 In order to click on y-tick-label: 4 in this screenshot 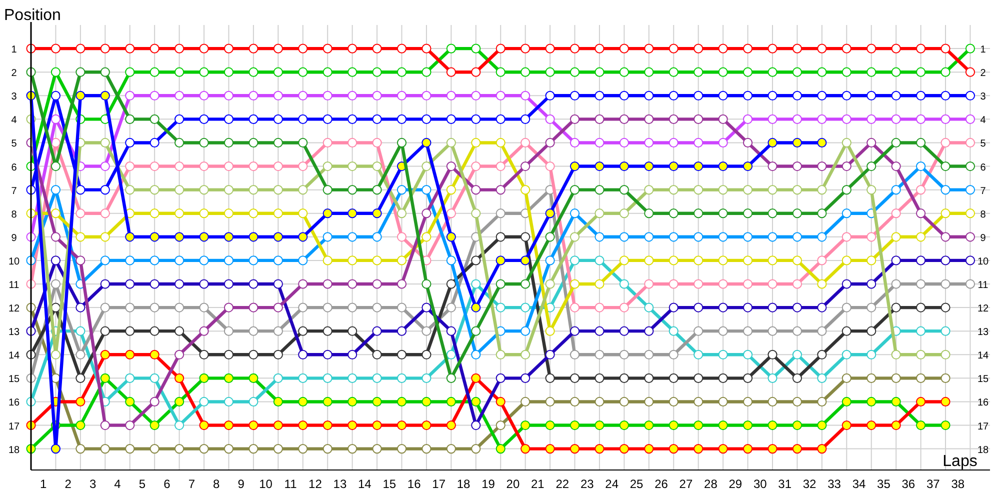, I will do `click(14, 120)`.